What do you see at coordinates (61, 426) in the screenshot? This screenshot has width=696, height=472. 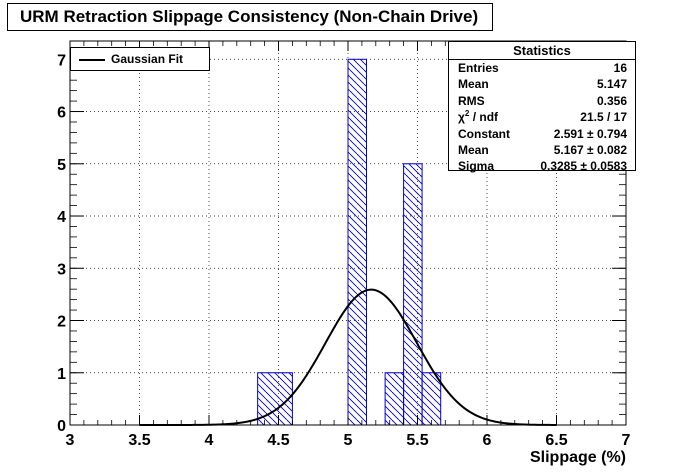 I see `y-tick-label: 0` at bounding box center [61, 426].